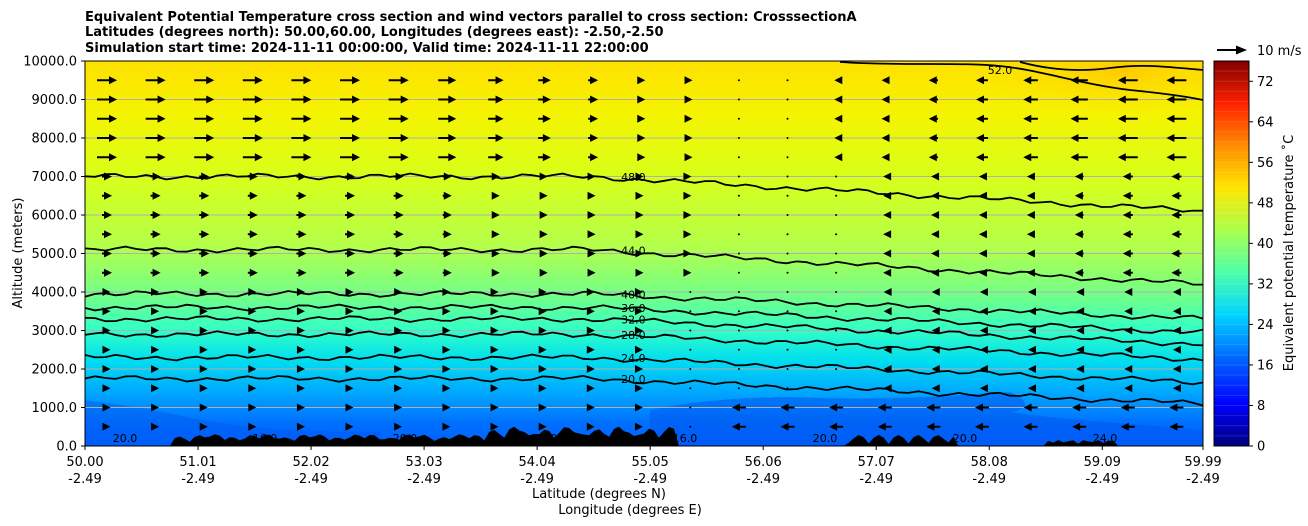 This screenshot has width=1308, height=526. What do you see at coordinates (537, 479) in the screenshot?
I see `x-tick-label-lon: -2.49` at bounding box center [537, 479].